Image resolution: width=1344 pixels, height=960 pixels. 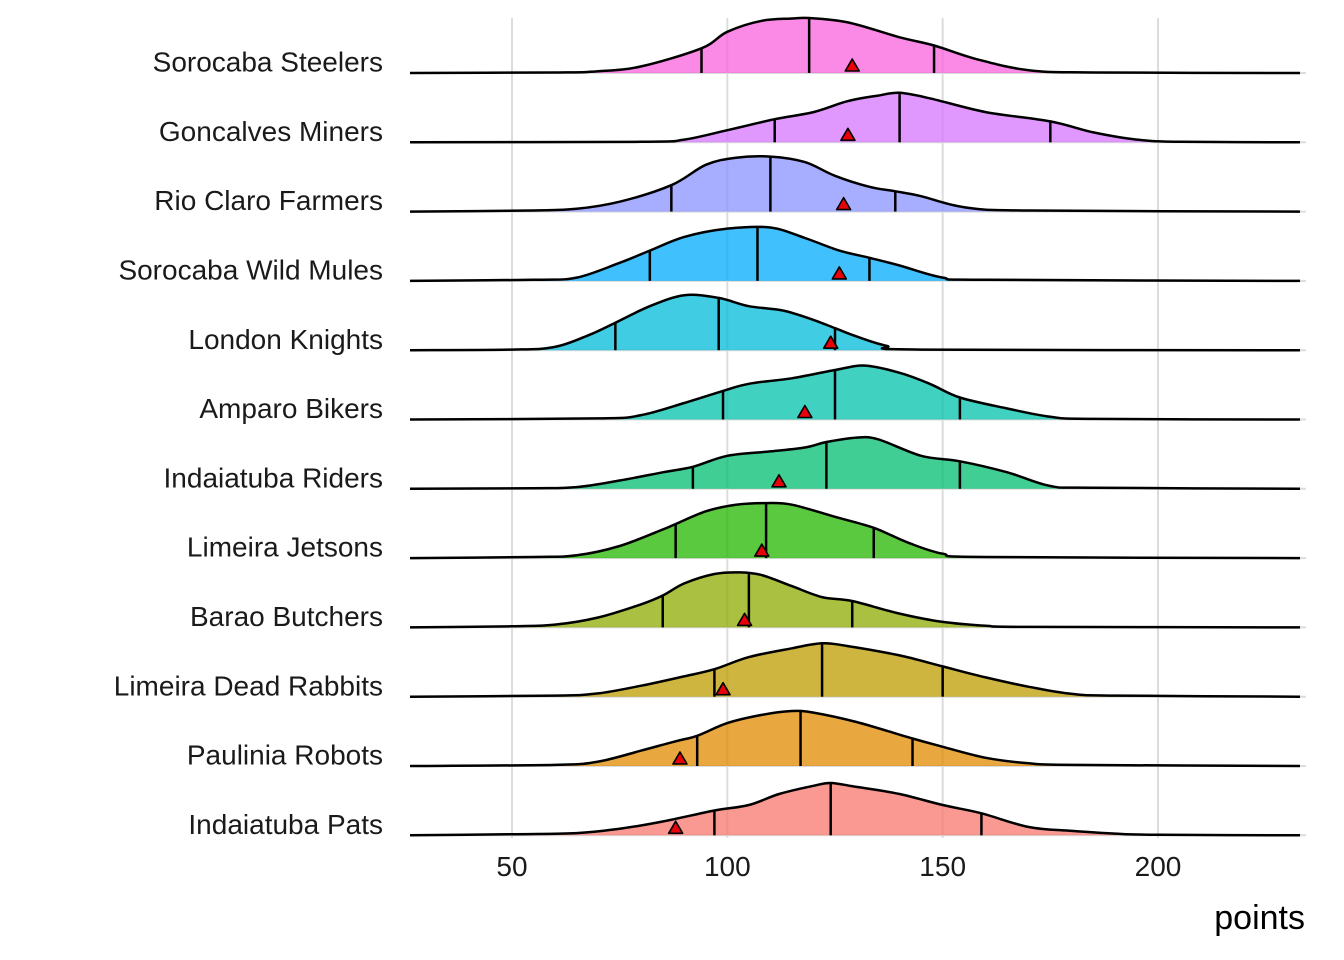 I want to click on x-axis-ticks: 50 100 150 200, so click(x=838, y=866).